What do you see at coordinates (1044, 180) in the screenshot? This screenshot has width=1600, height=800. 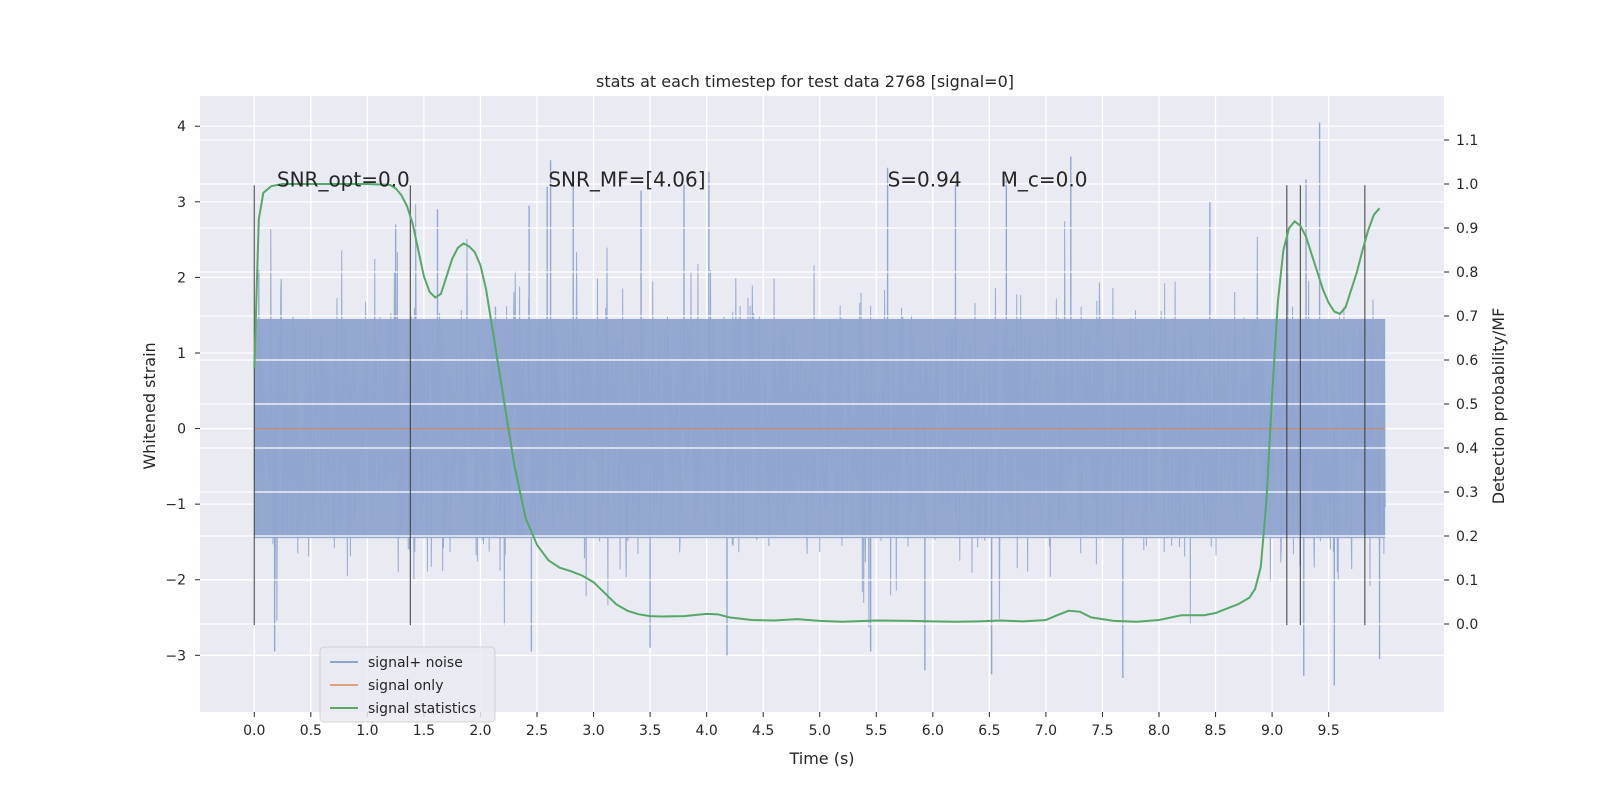 I see `annotation: M_c=0.0` at bounding box center [1044, 180].